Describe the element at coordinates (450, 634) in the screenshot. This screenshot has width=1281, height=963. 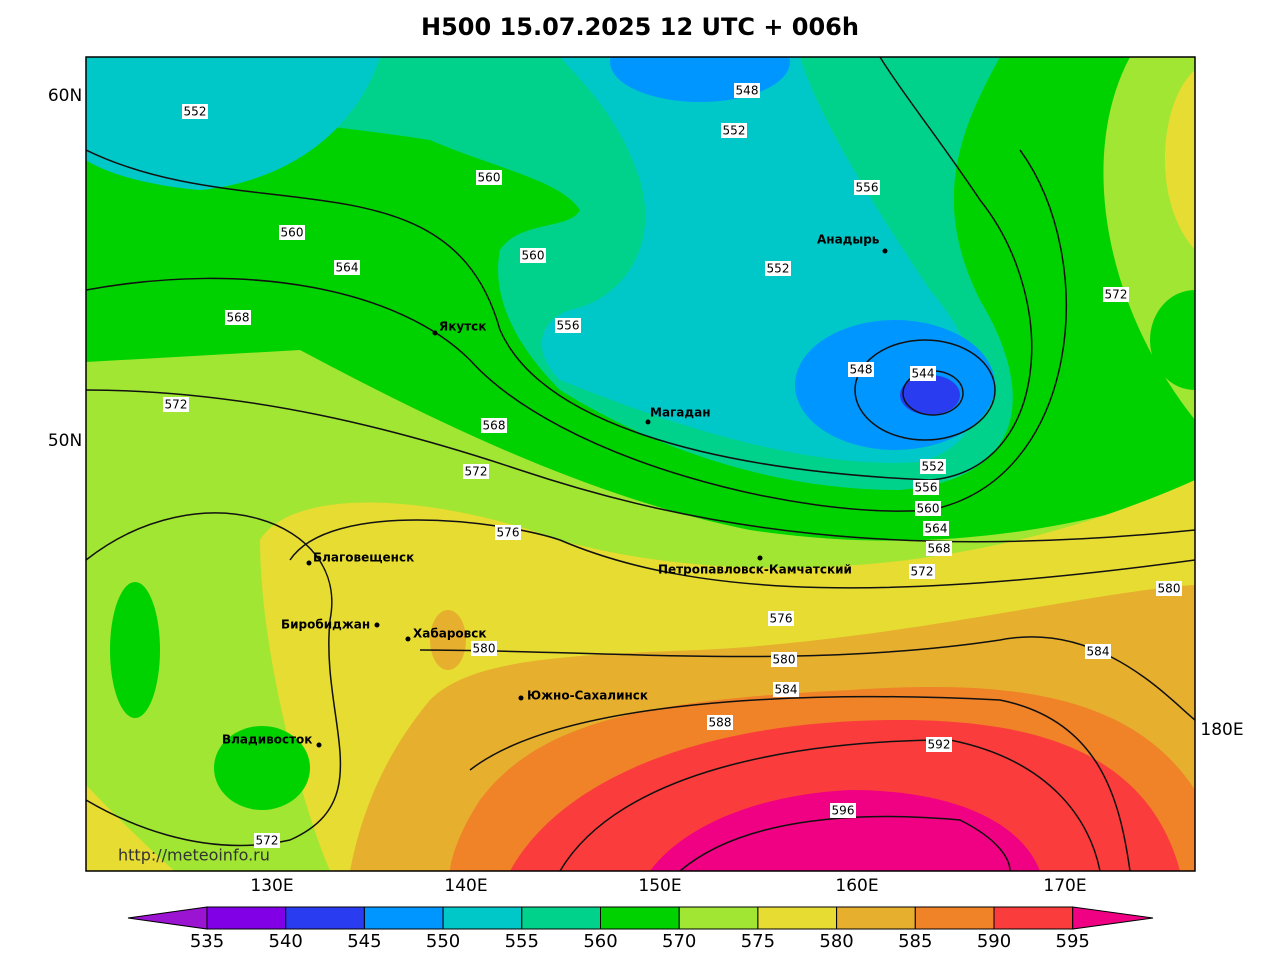
I see `city-name: Хабаровск` at that location.